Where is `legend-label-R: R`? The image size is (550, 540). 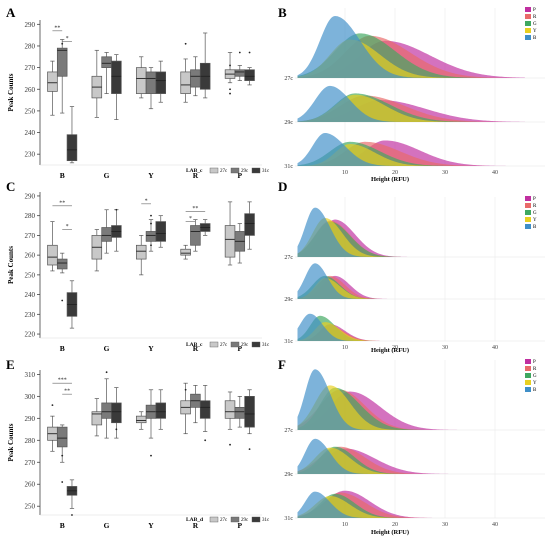
legend-label-R: R is located at coordinates (535, 17).